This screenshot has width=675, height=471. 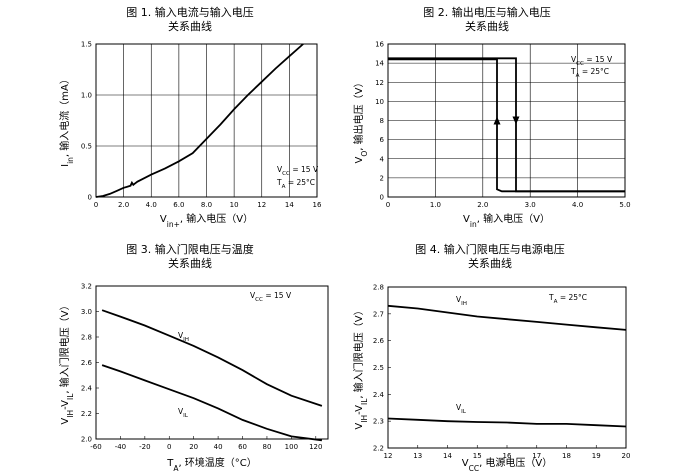 I want to click on x-axis-label: TA, 环境温度（°C）, so click(x=211, y=463).